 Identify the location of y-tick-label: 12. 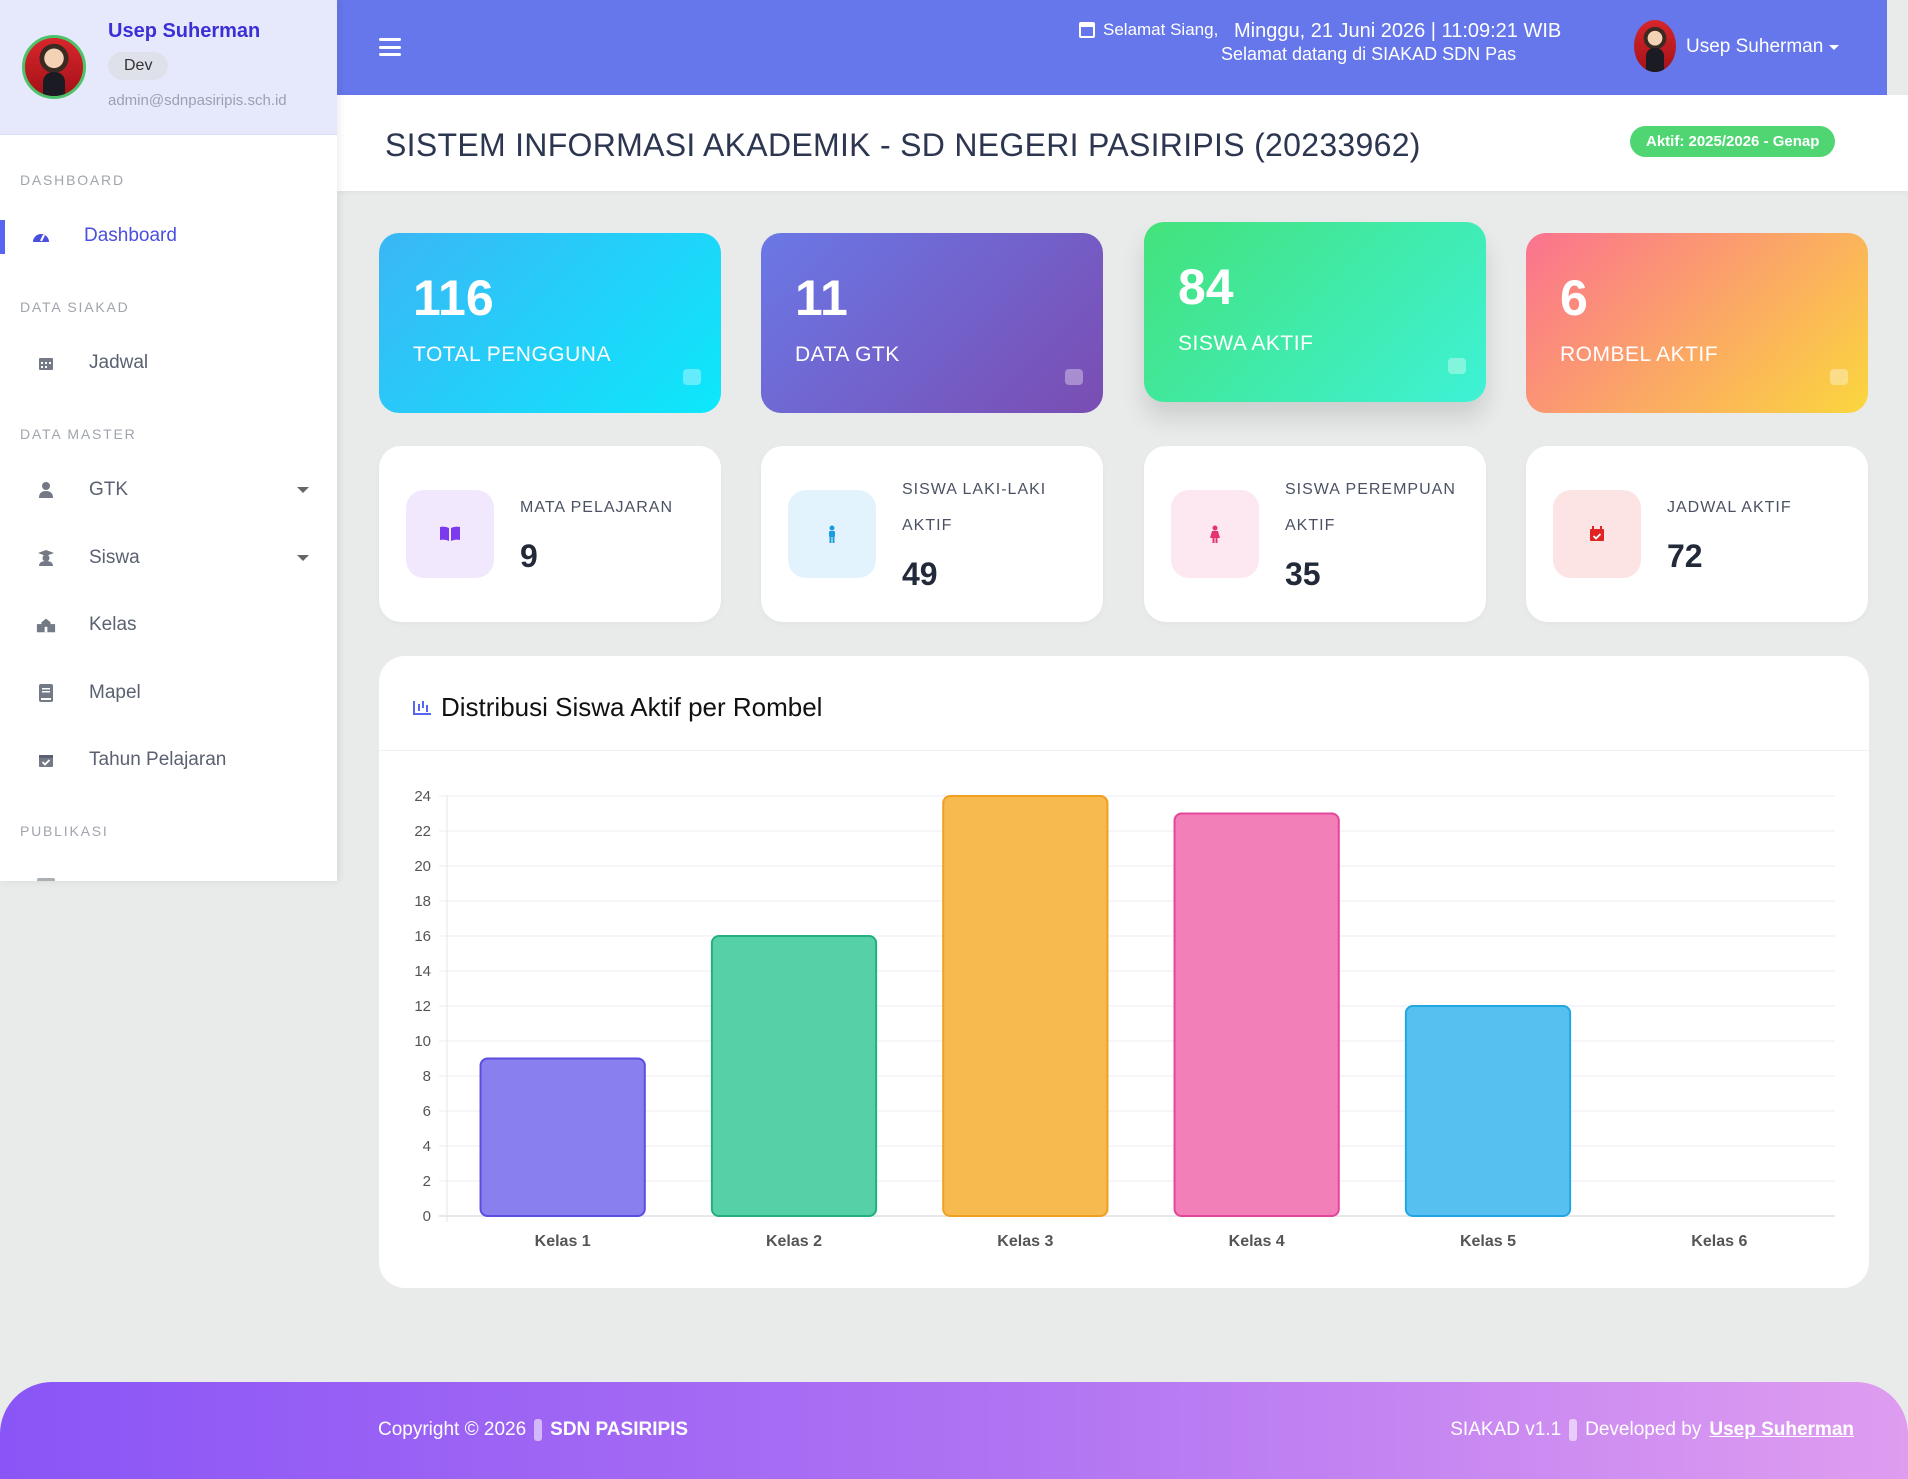
(422, 1006).